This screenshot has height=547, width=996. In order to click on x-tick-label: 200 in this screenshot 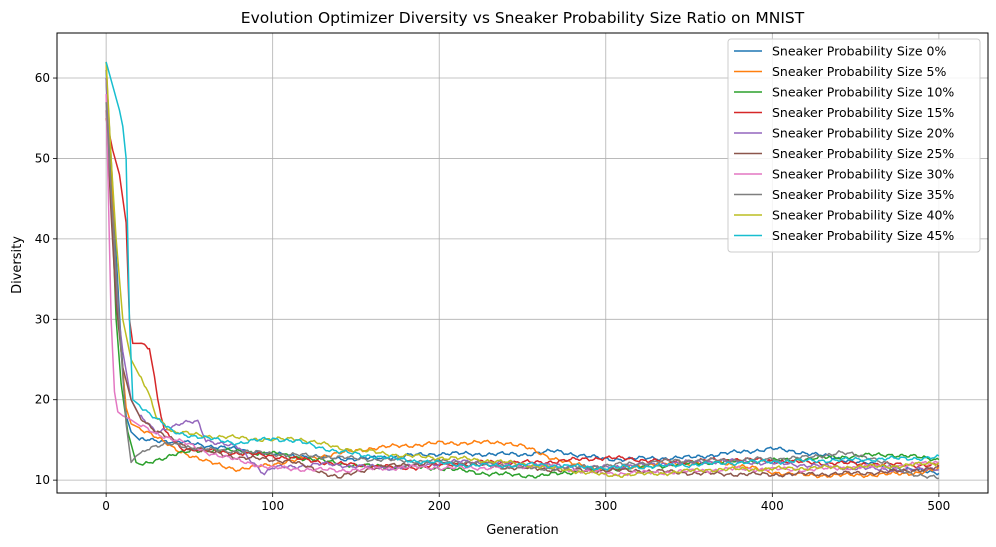, I will do `click(439, 506)`.